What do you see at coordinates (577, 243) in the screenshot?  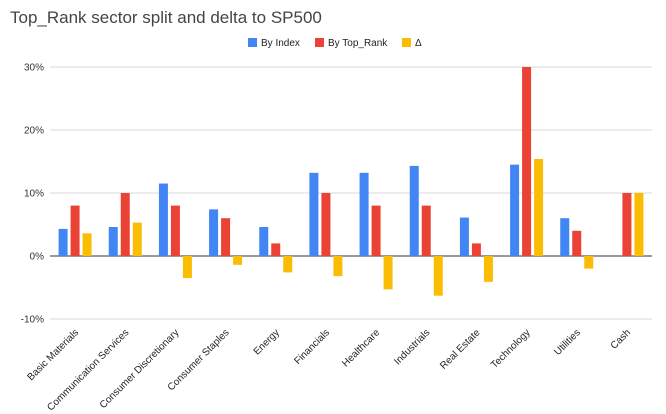 I see `bar-by-top-rank-utilities` at bounding box center [577, 243].